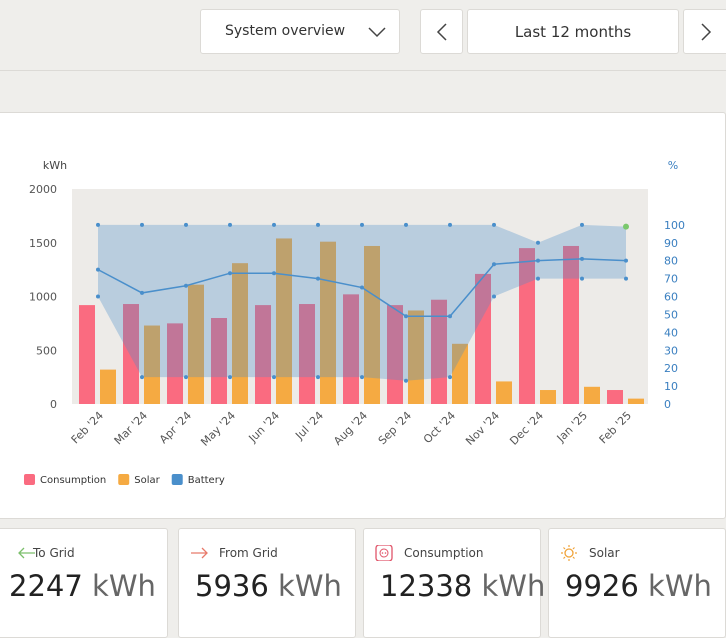 Image resolution: width=726 pixels, height=638 pixels. What do you see at coordinates (55, 165) in the screenshot?
I see `y-axis-label: kWh` at bounding box center [55, 165].